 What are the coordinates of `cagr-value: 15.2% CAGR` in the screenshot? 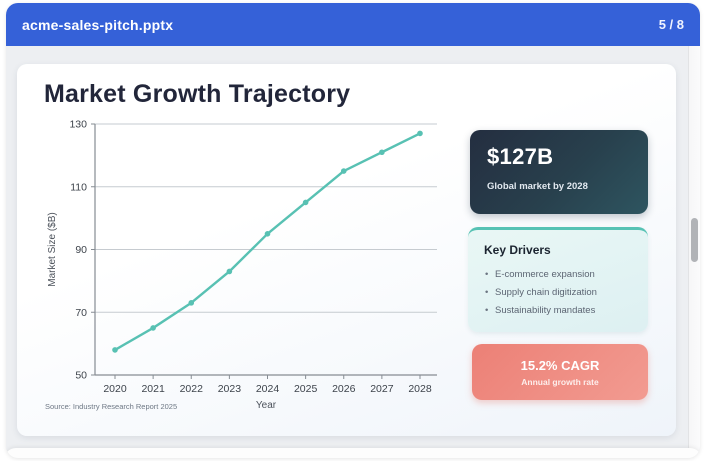 It's located at (560, 365).